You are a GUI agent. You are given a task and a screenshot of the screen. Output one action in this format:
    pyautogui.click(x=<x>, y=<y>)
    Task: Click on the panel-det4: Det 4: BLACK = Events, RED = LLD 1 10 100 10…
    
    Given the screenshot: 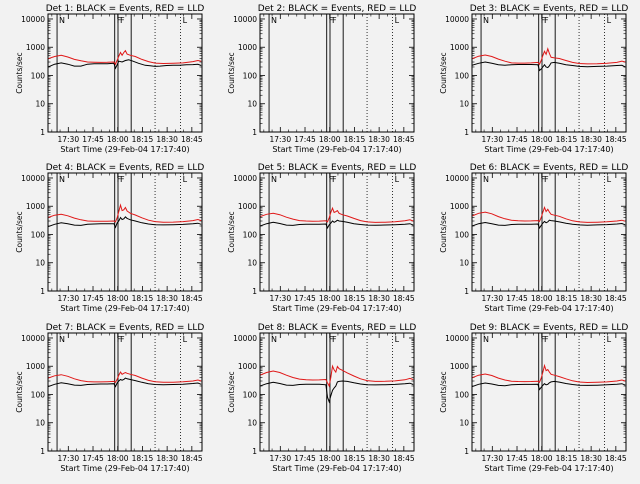 What is the action you would take?
    pyautogui.click(x=109, y=238)
    